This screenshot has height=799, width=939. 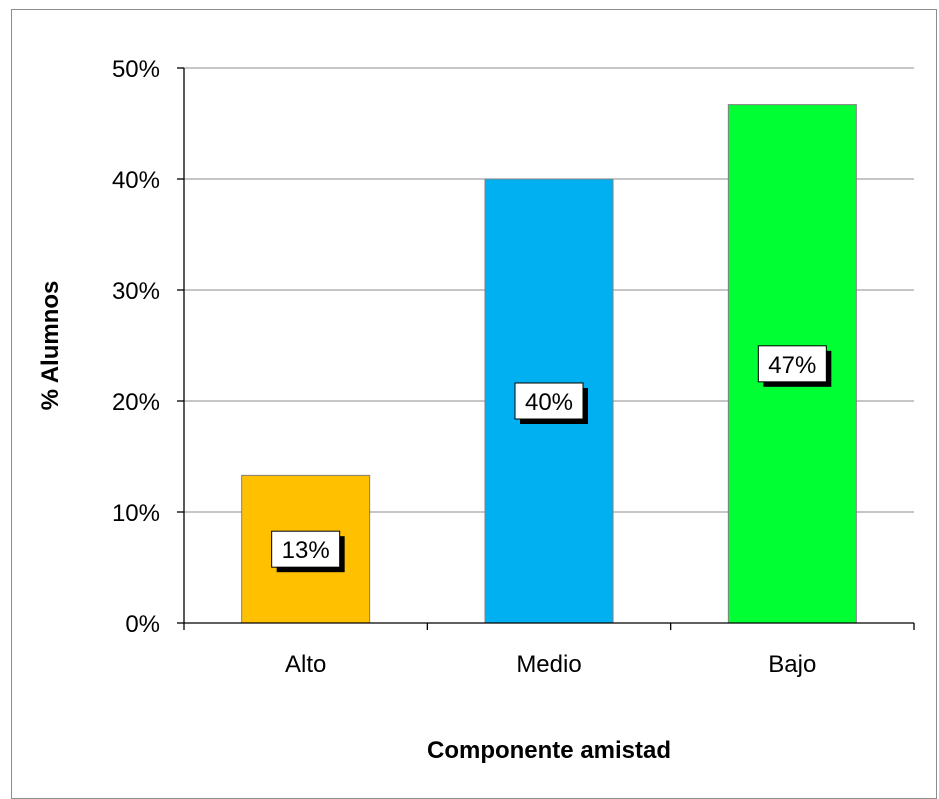 I want to click on y-tick-label: 30%, so click(x=136, y=291).